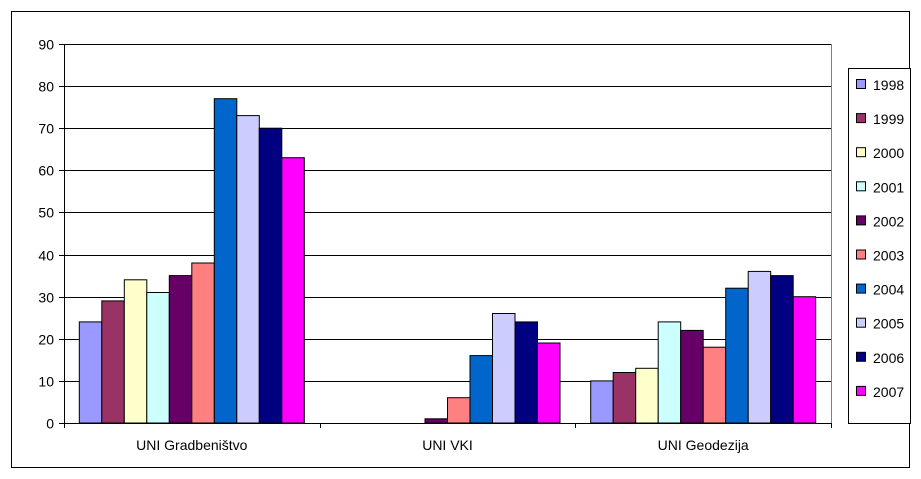  I want to click on legend-swatch-2005, so click(861, 322).